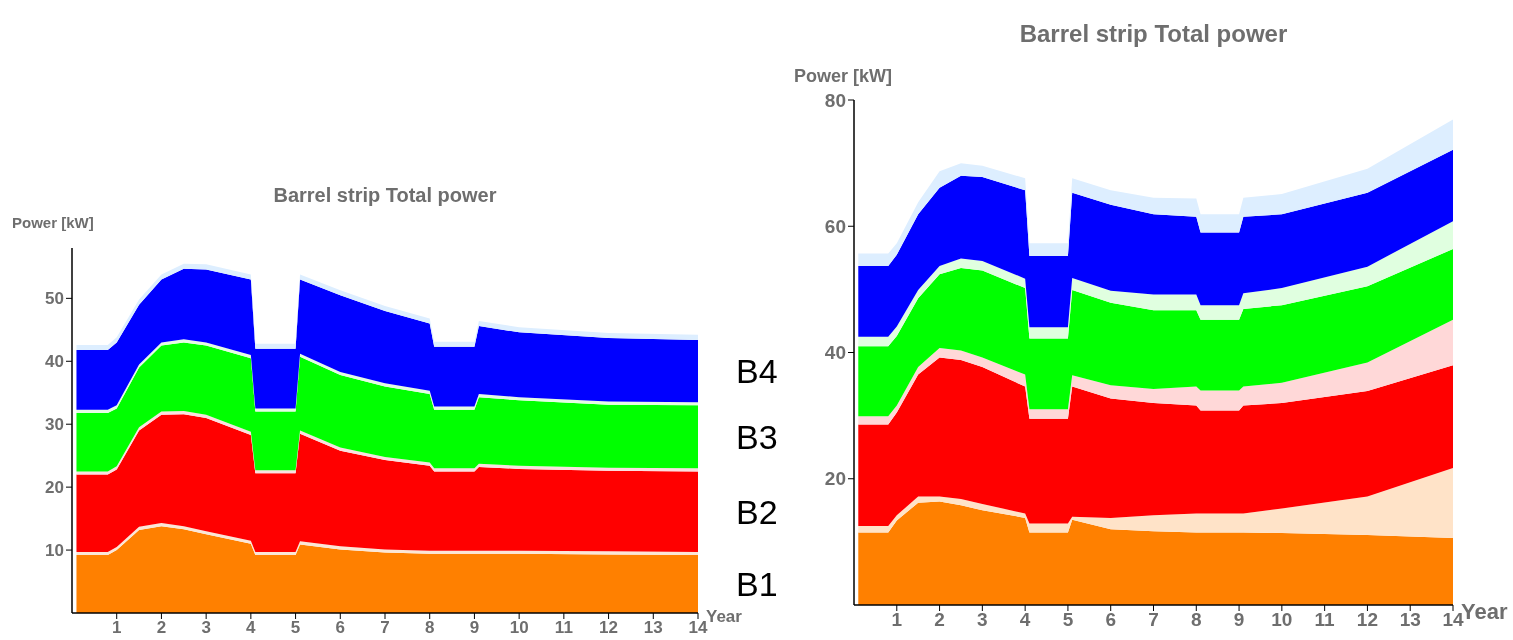 The width and height of the screenshot is (1513, 640). What do you see at coordinates (54, 425) in the screenshot?
I see `y-tick-label: 30` at bounding box center [54, 425].